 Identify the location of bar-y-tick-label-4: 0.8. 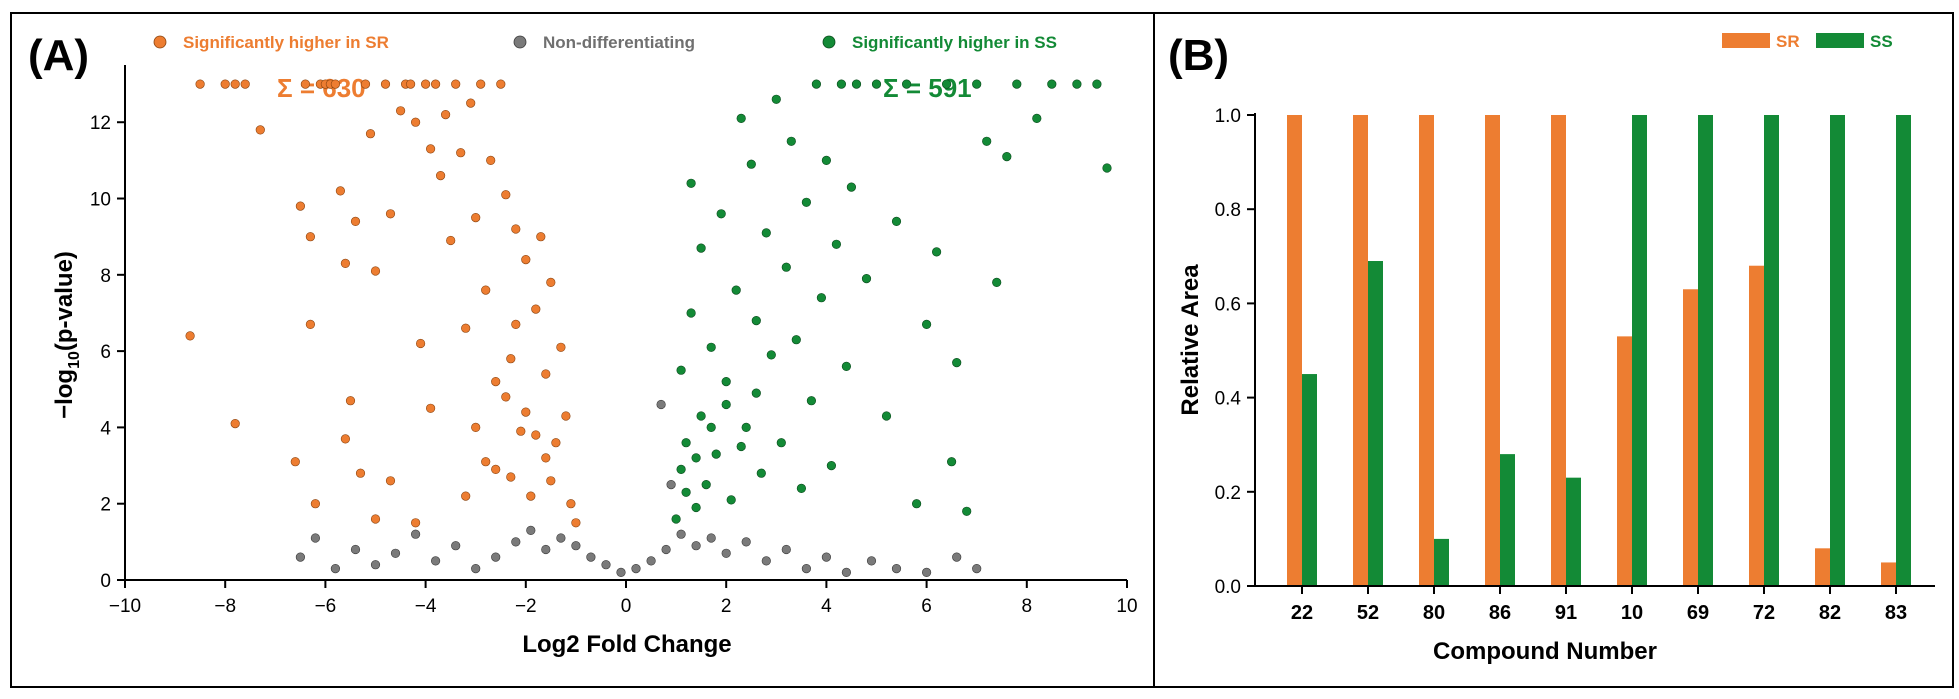
(1228, 210).